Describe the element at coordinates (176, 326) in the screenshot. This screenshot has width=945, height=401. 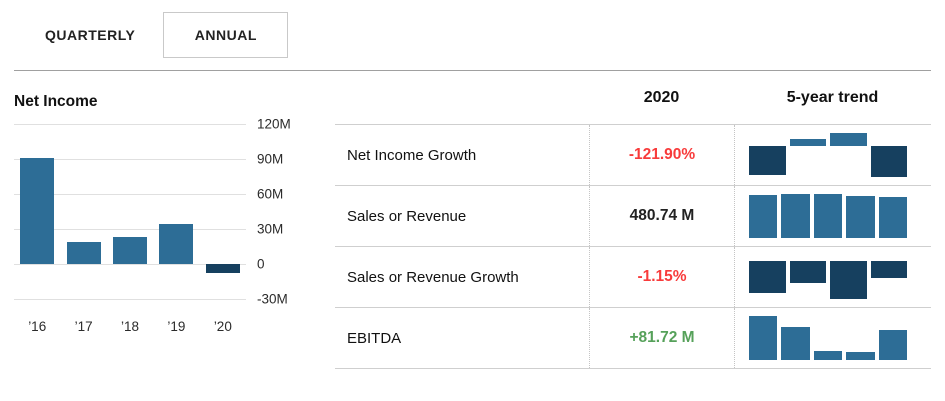
I see `x-axis-tick-label: ’19` at that location.